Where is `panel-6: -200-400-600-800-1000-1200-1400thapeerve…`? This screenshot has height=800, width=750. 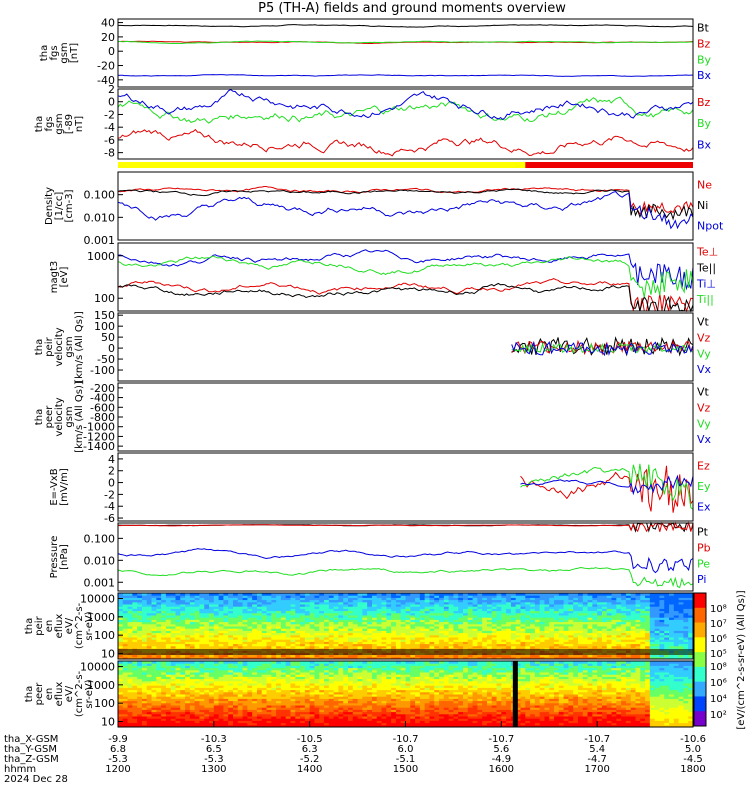 panel-6: -200-400-600-800-1000-1200-1400thapeerve… is located at coordinates (373, 417).